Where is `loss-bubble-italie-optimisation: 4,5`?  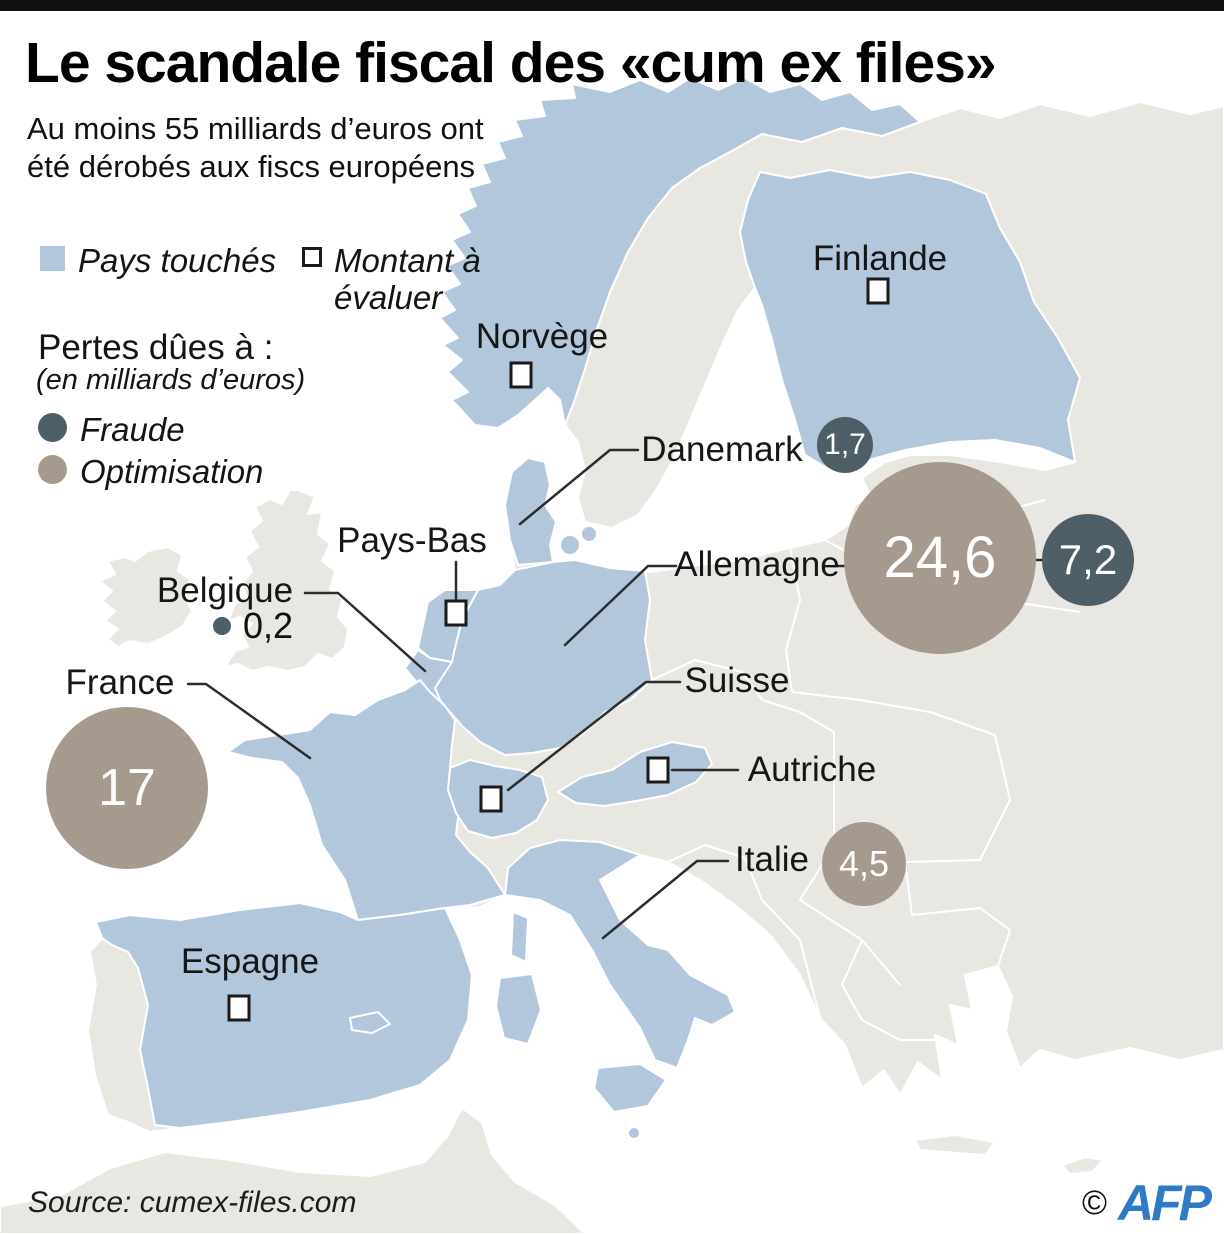
loss-bubble-italie-optimisation: 4,5 is located at coordinates (864, 864).